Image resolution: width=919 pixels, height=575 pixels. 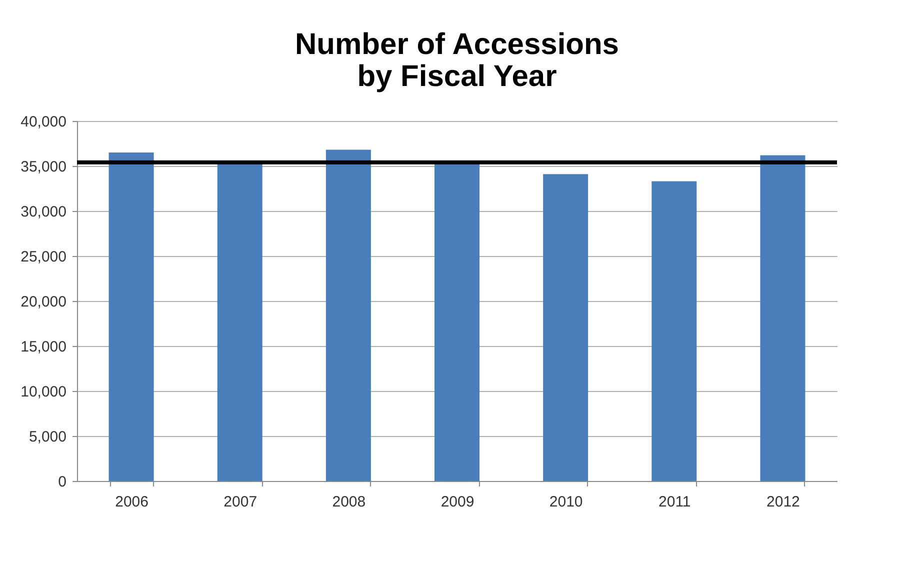 What do you see at coordinates (566, 502) in the screenshot?
I see `x-tick-label: 2010` at bounding box center [566, 502].